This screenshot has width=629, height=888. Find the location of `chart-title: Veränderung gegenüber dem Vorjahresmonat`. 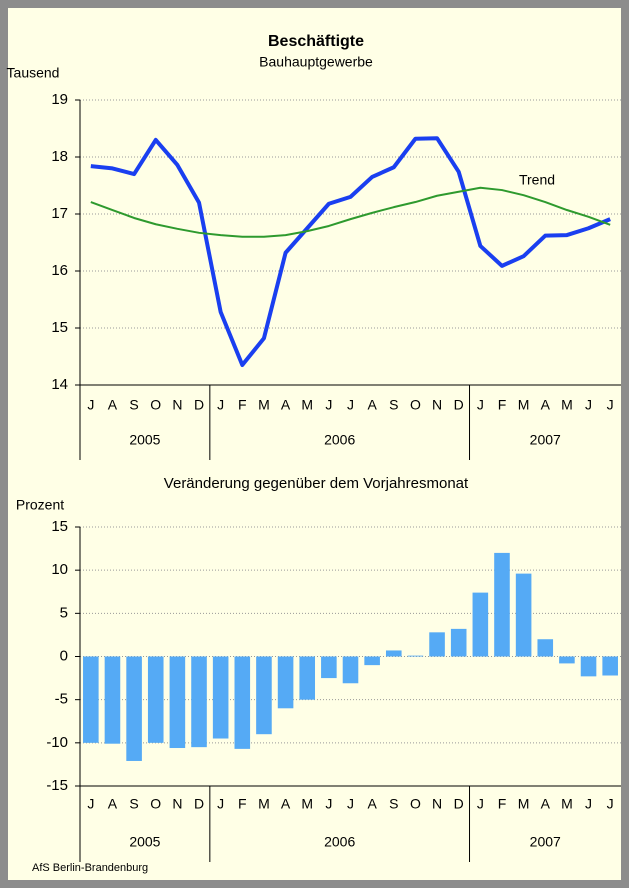

chart-title: Veränderung gegenüber dem Vorjahresmonat is located at coordinates (316, 483).